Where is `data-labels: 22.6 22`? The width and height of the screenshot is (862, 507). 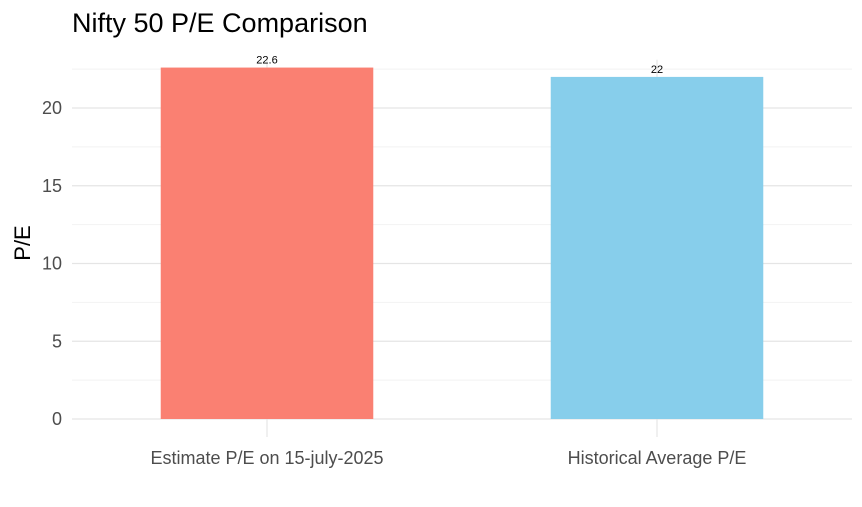
data-labels: 22.6 22 is located at coordinates (459, 65).